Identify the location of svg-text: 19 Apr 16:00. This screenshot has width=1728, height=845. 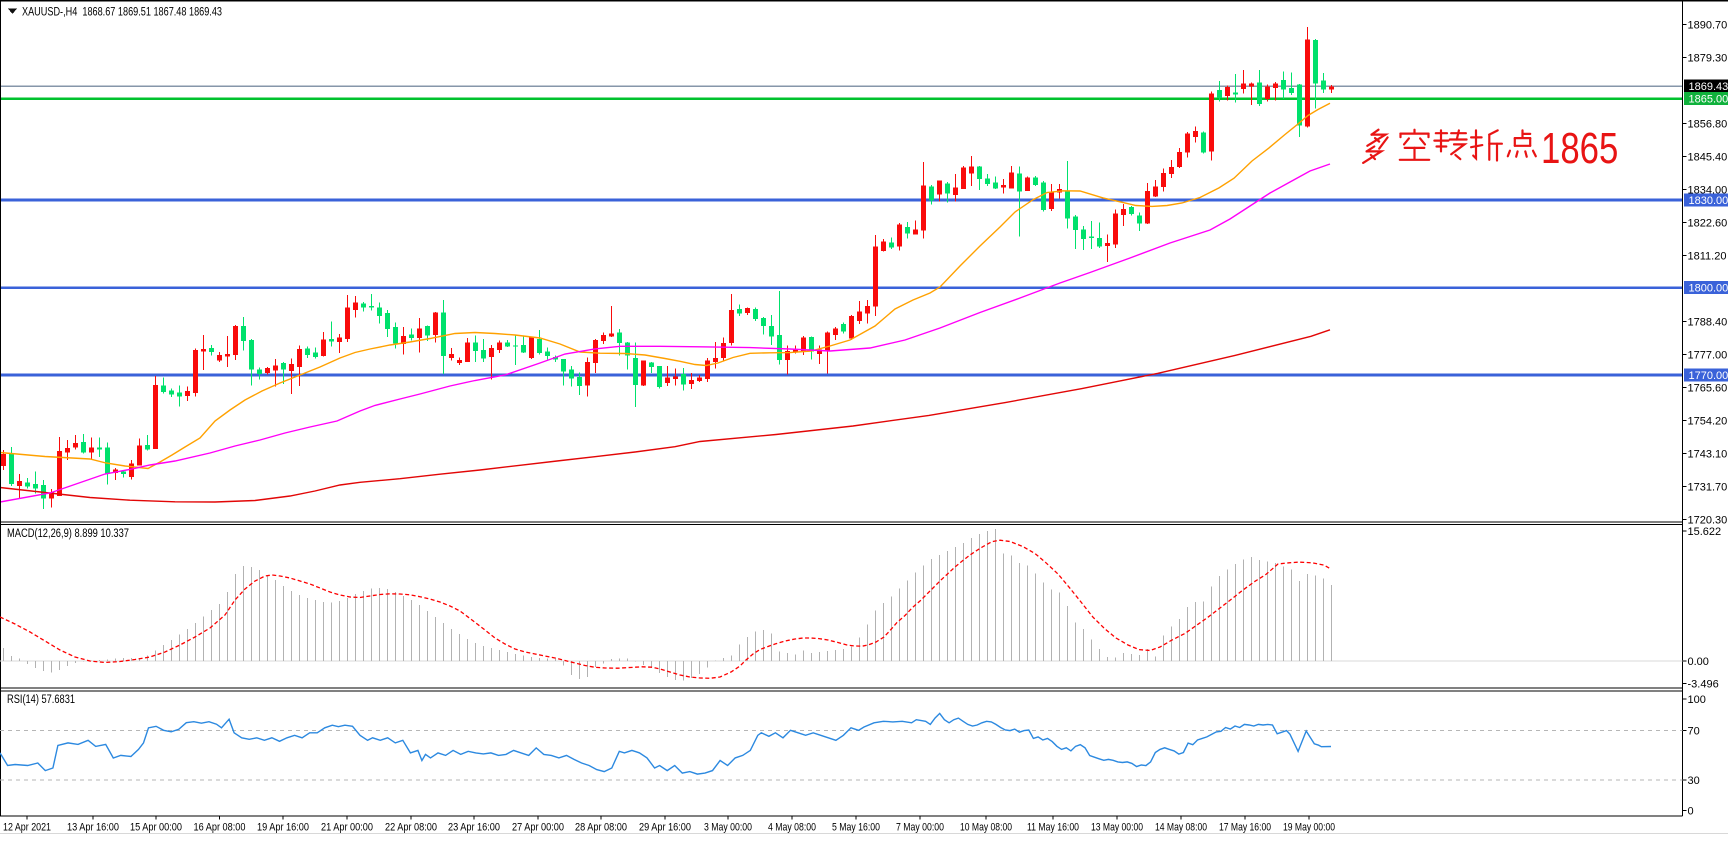
(283, 828).